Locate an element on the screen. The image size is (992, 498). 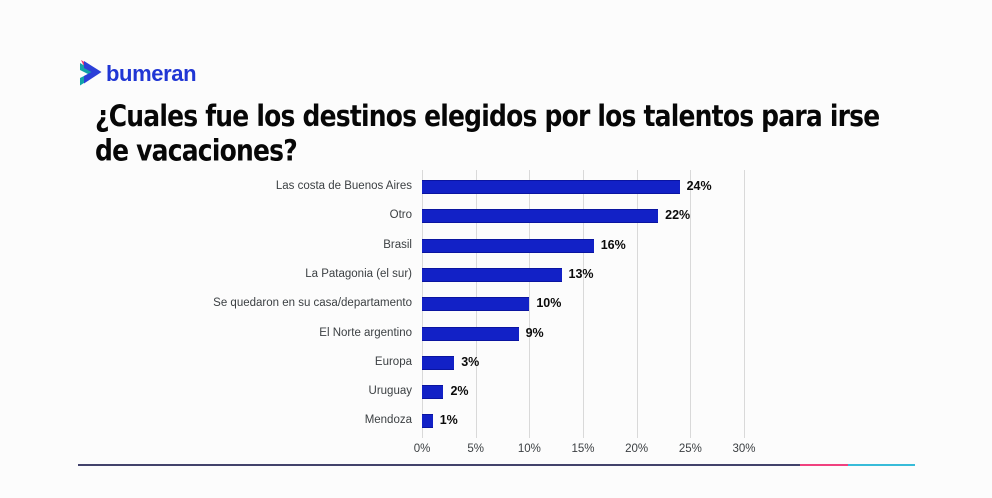
bar-brasil is located at coordinates (508, 245).